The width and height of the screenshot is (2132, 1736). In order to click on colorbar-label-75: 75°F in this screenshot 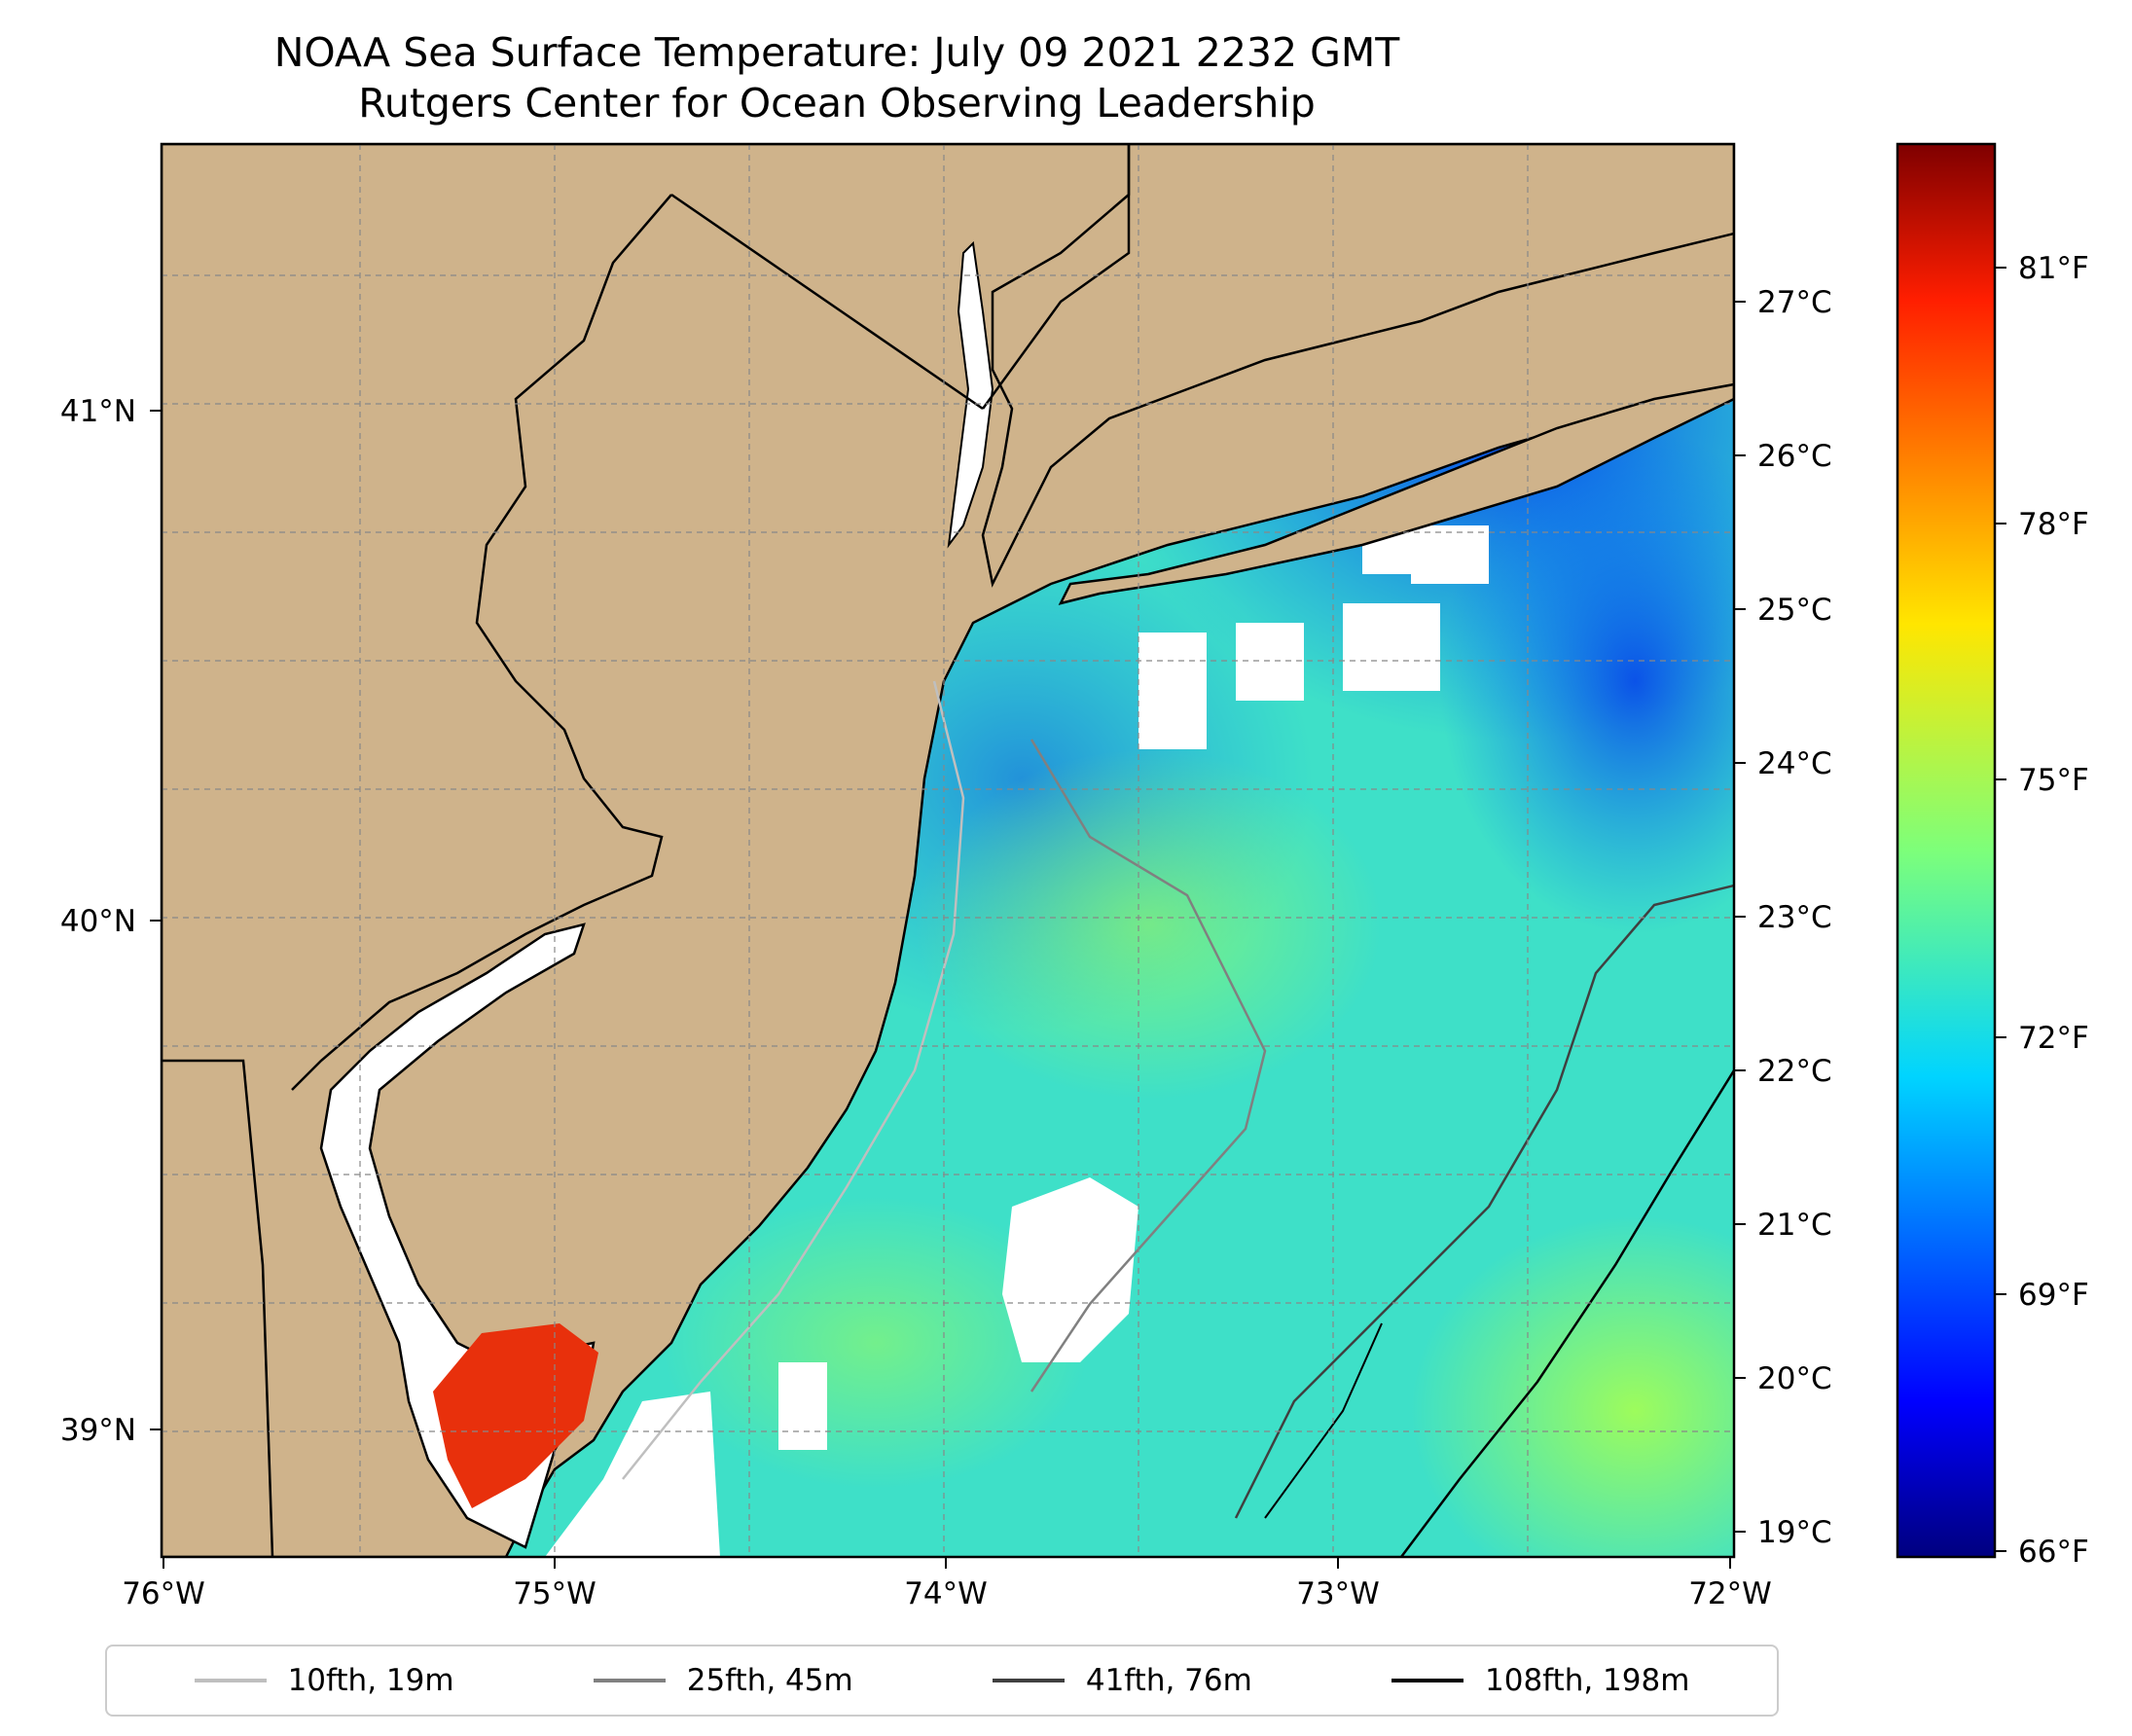, I will do `click(2053, 781)`.